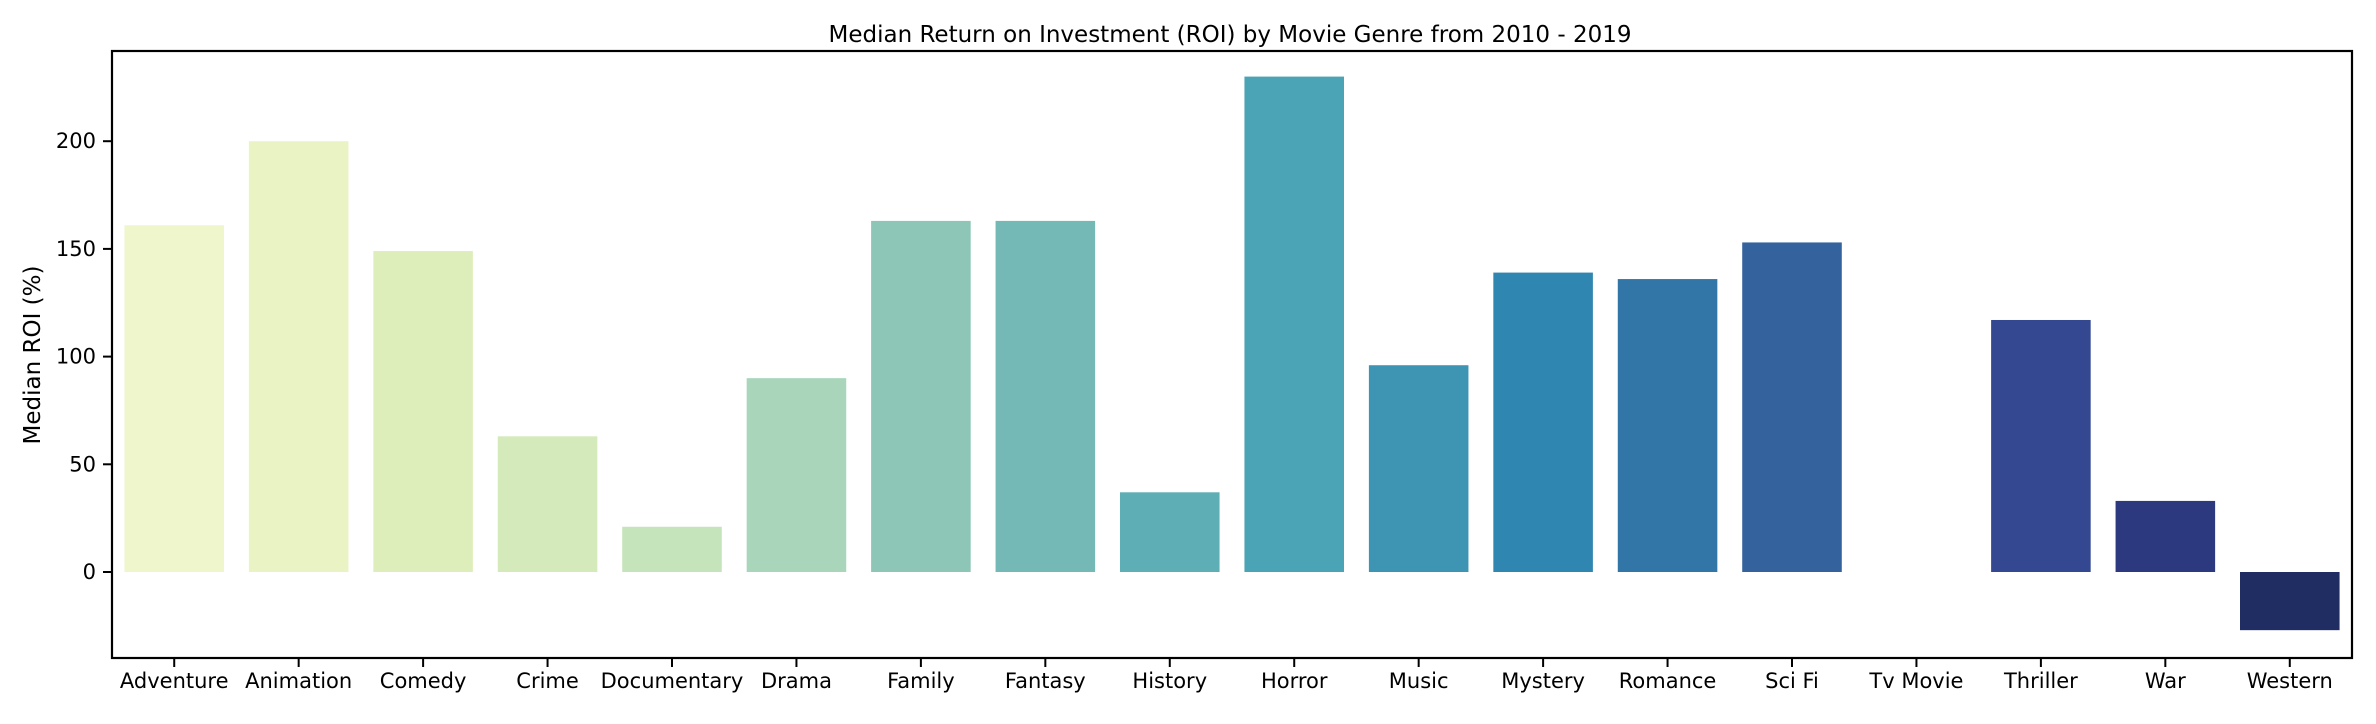 This screenshot has width=2376, height=724. What do you see at coordinates (2040, 681) in the screenshot?
I see `x-tick-label: Thriller` at bounding box center [2040, 681].